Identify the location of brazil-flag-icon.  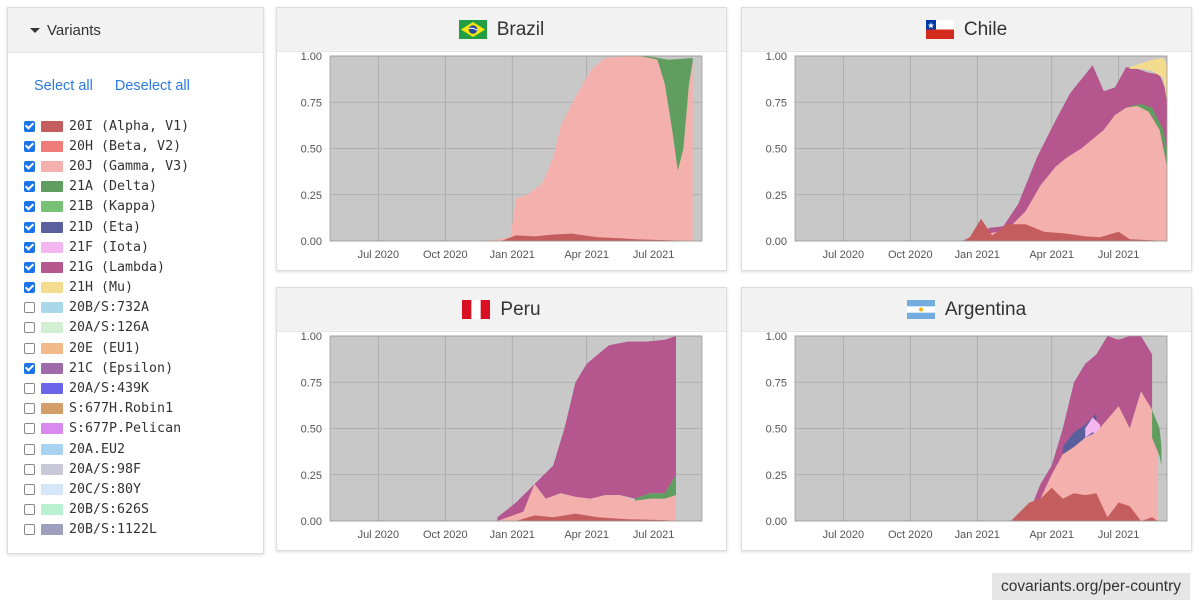
(472, 29).